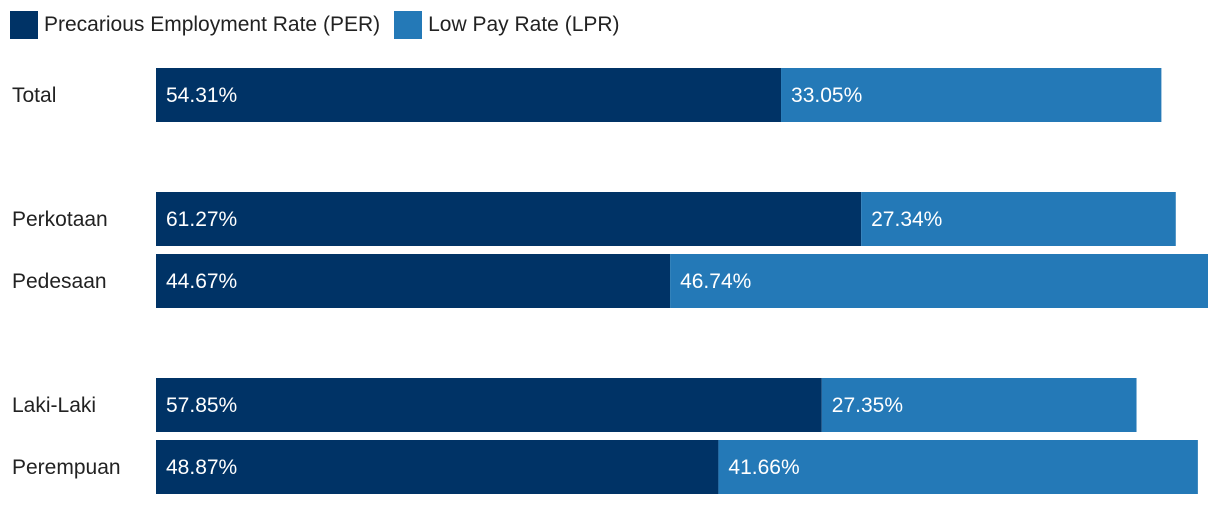 This screenshot has width=1220, height=506. What do you see at coordinates (54, 405) in the screenshot?
I see `category-label-laki-laki: Laki-Laki` at bounding box center [54, 405].